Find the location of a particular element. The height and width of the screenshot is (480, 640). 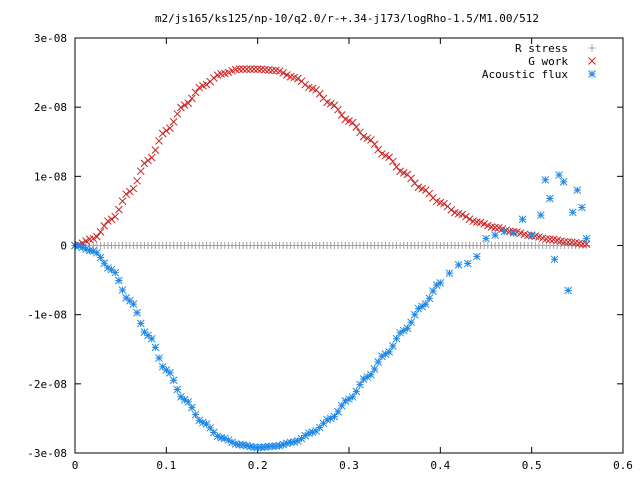

legend-label: Acoustic flux is located at coordinates (525, 74).